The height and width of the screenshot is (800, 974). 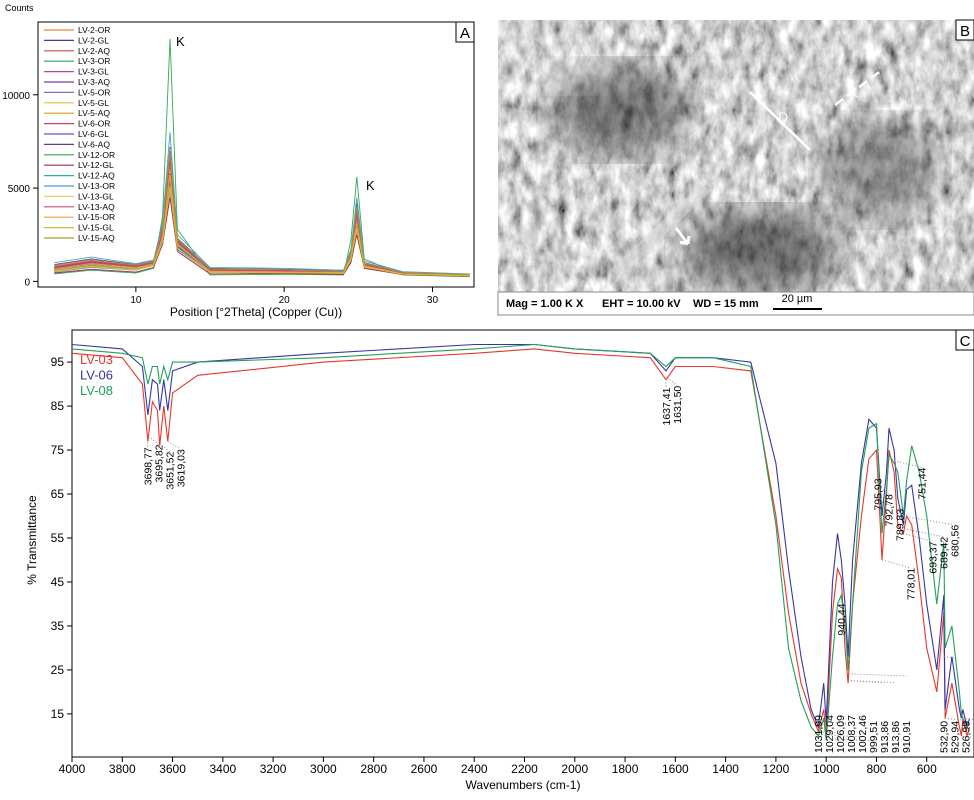 I want to click on x-tick-label: 3600, so click(x=172, y=769).